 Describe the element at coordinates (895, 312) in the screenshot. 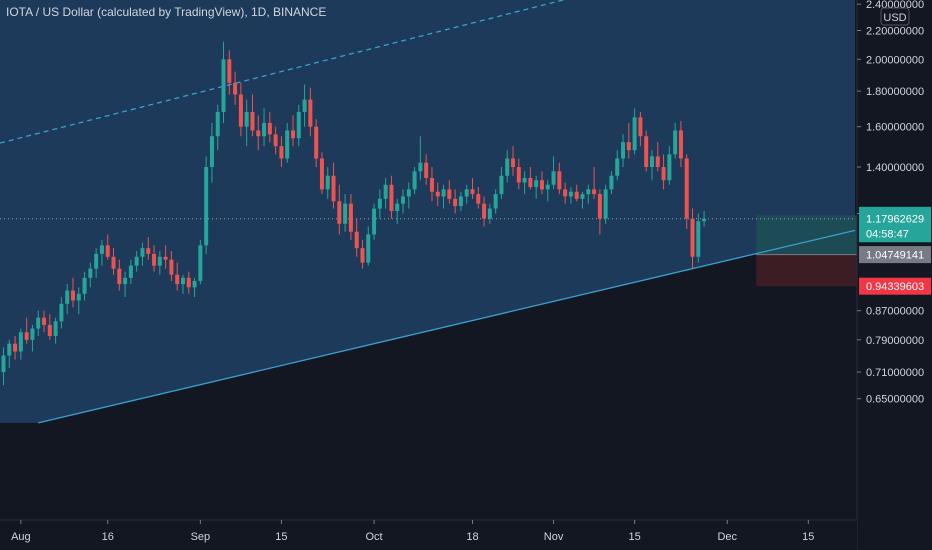

I see `price-tick-label: 0.87000000` at that location.